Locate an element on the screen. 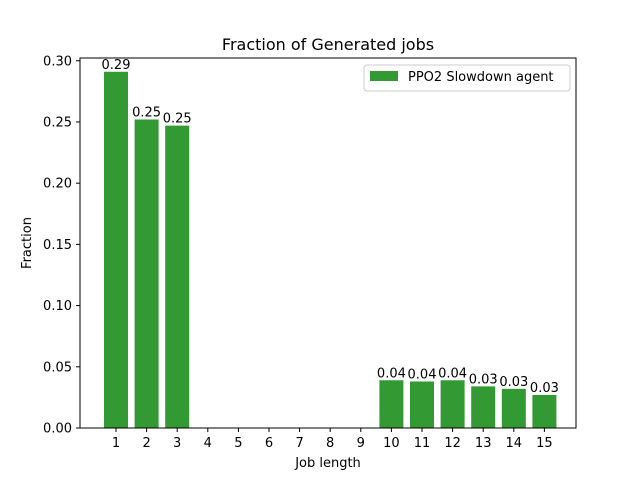 This screenshot has width=640, height=484. legend-box is located at coordinates (467, 78).